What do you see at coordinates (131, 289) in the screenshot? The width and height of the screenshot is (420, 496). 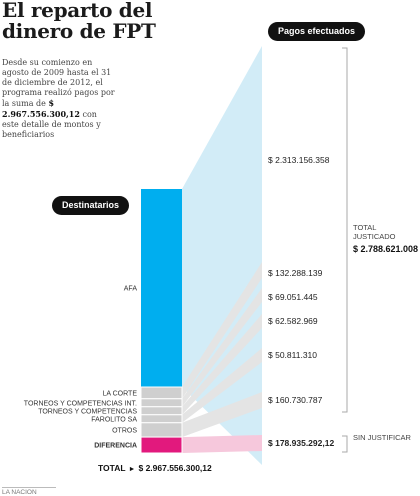 I see `category-label: AFA` at bounding box center [131, 289].